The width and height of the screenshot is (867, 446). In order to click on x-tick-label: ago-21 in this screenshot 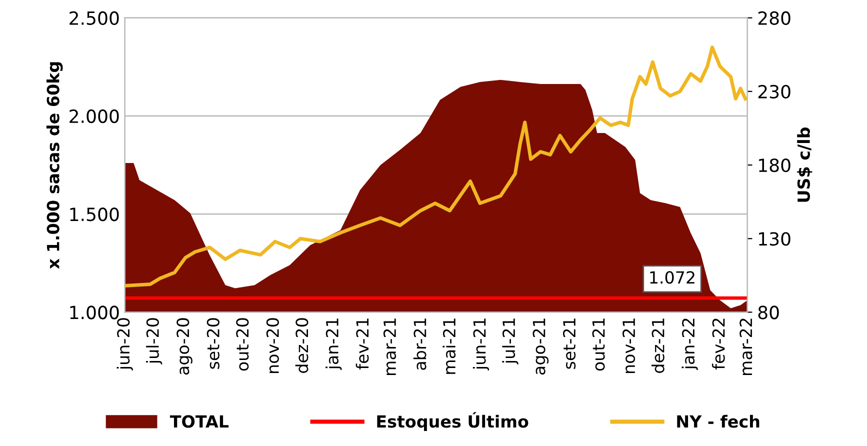, I will do `click(540, 346)`.